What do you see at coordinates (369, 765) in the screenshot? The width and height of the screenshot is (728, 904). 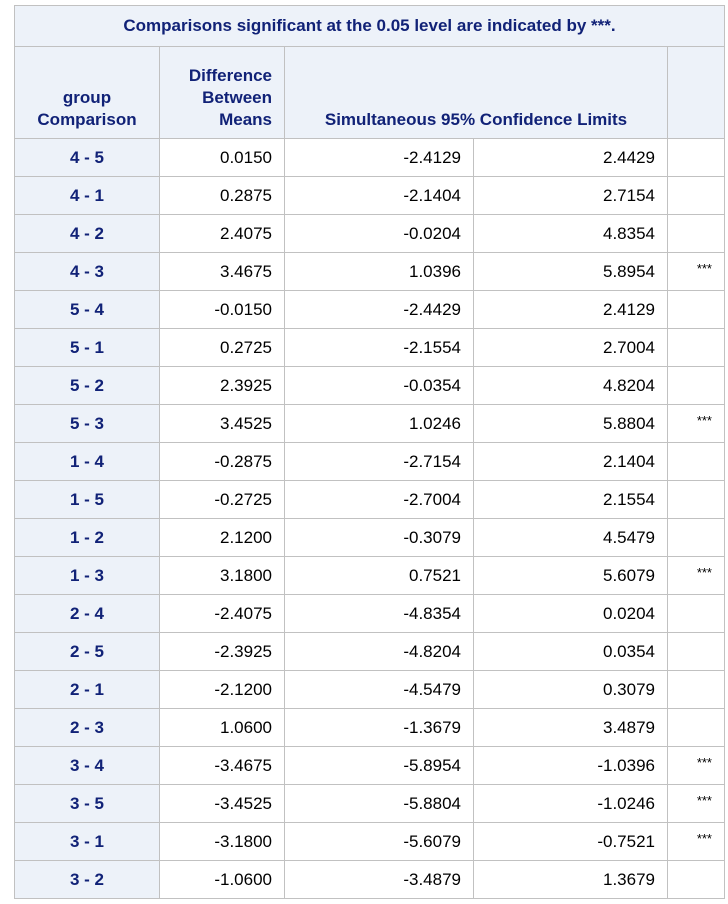 I see `table-row: 3 - 4 -3.4675 -5.8954 -1.0396 ***` at bounding box center [369, 765].